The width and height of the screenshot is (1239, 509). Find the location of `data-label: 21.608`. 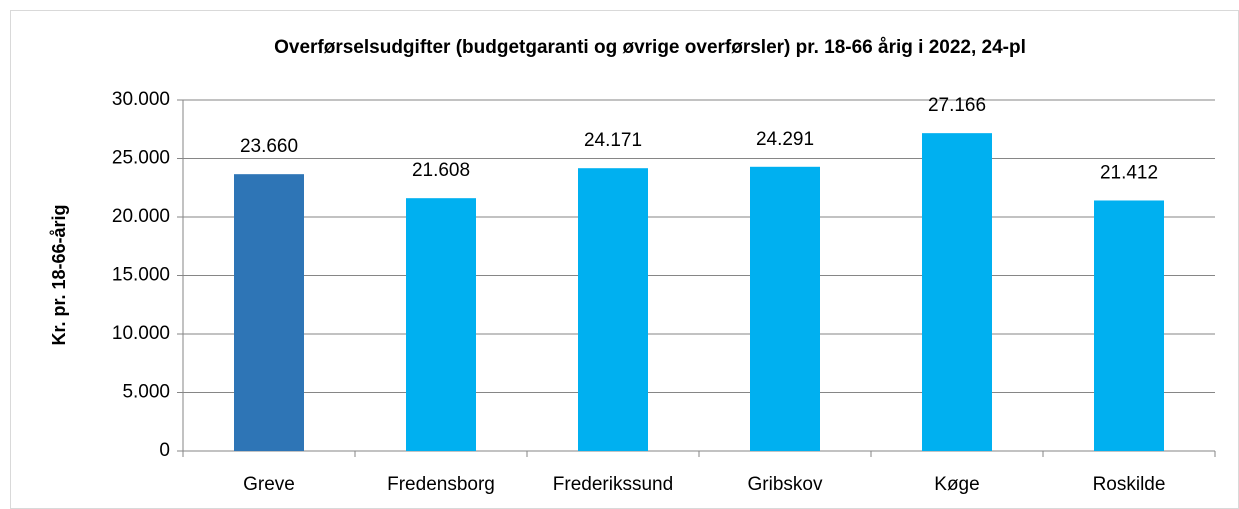

data-label: 21.608 is located at coordinates (441, 170).